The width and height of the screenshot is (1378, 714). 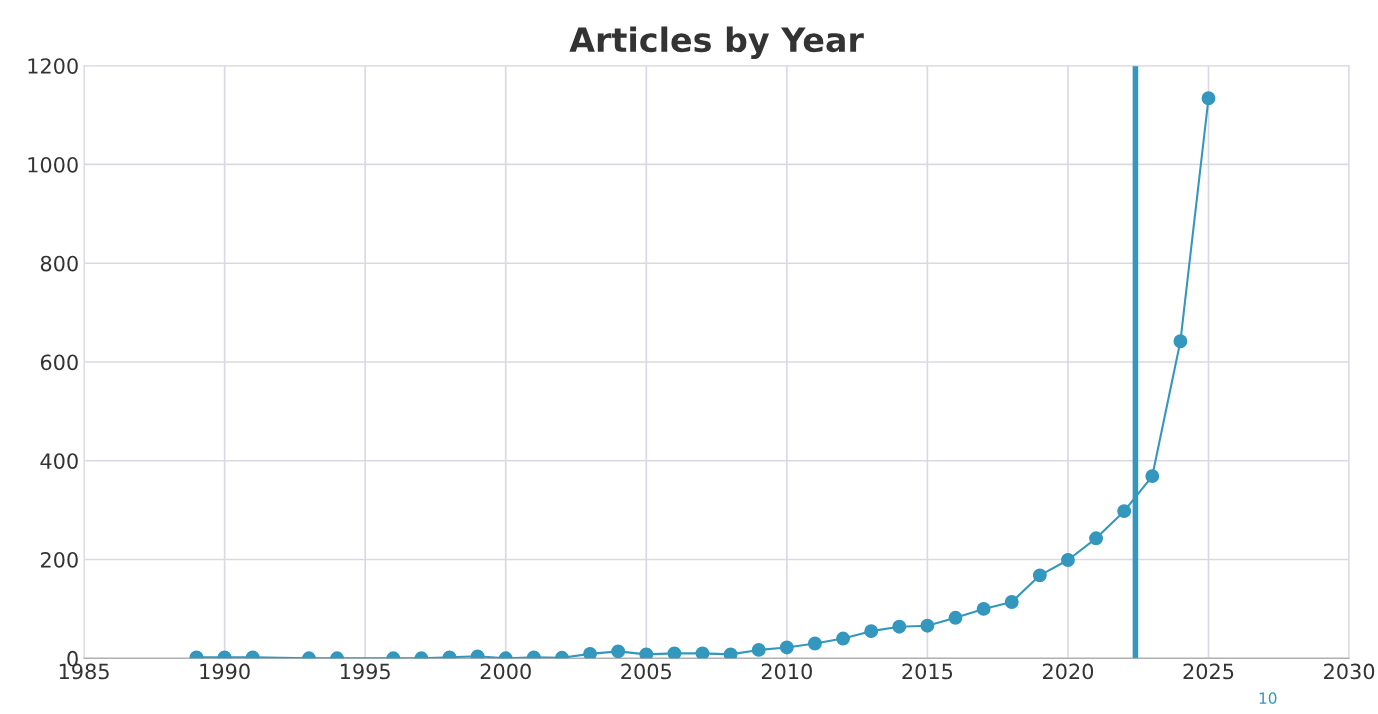 I want to click on y-tick-label: 200, so click(x=59, y=559).